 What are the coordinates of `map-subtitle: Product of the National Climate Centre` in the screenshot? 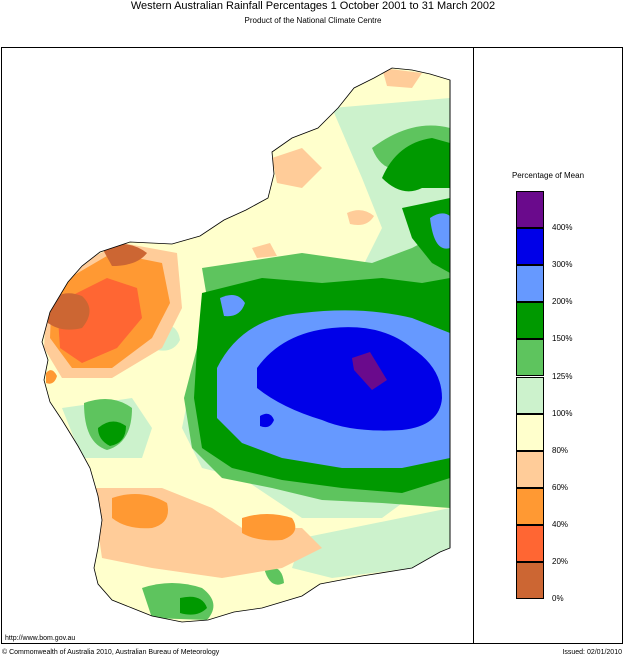 It's located at (313, 20).